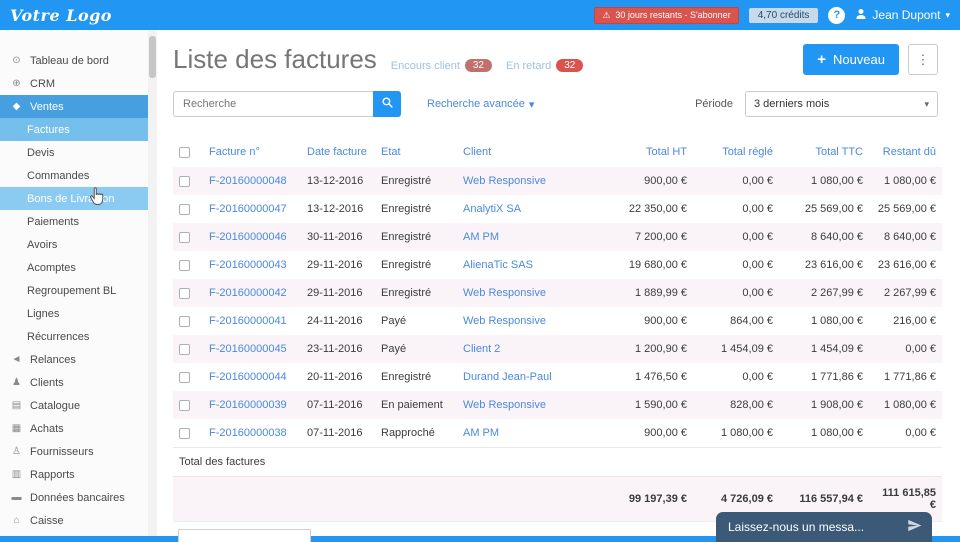  Describe the element at coordinates (74, 175) in the screenshot. I see `sidebar-item: Commandes` at that location.